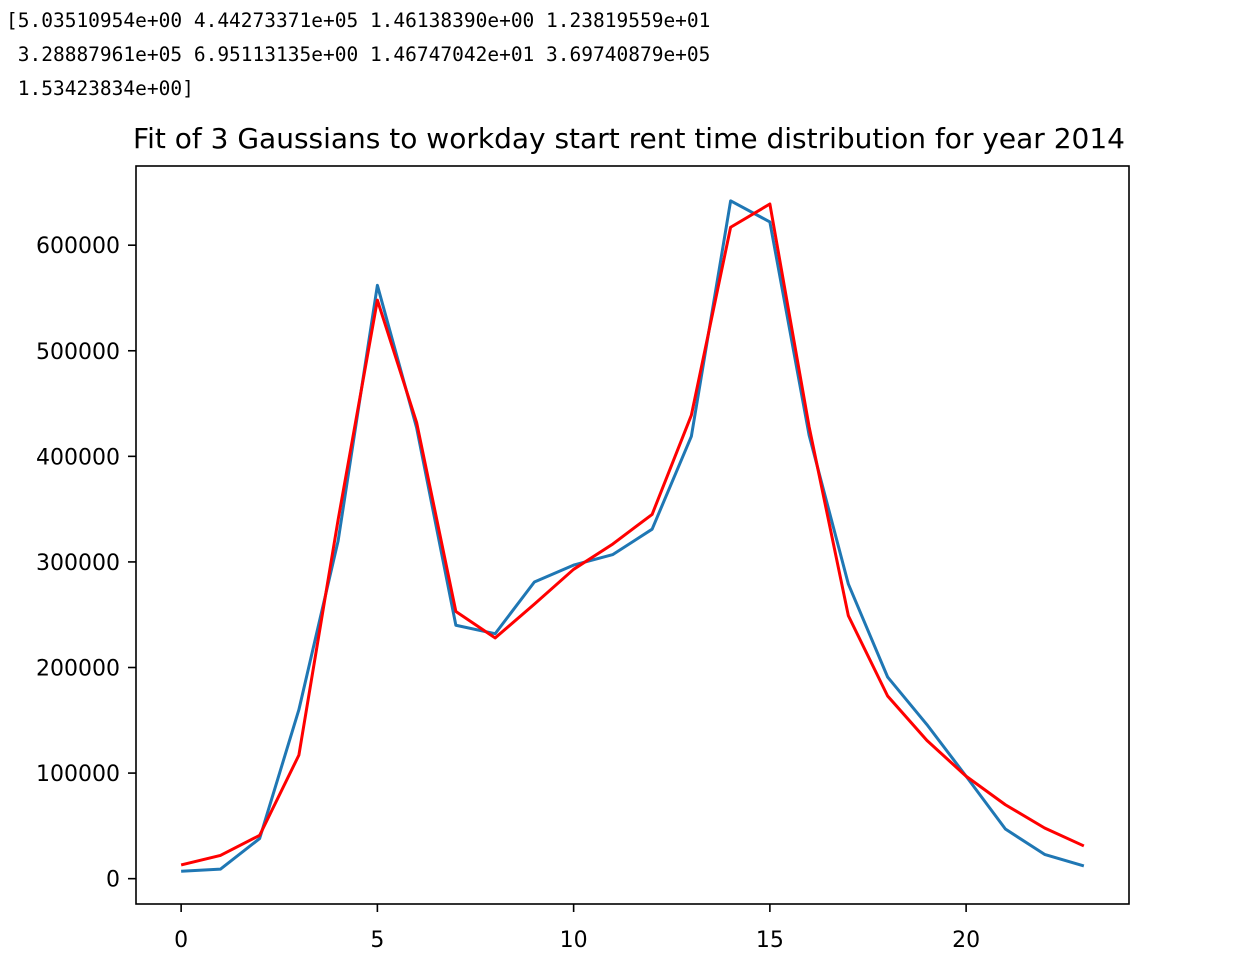 Image resolution: width=1254 pixels, height=956 pixels. Describe the element at coordinates (100, 88) in the screenshot. I see `printed-line-3: 1.53423834e+00]` at that location.